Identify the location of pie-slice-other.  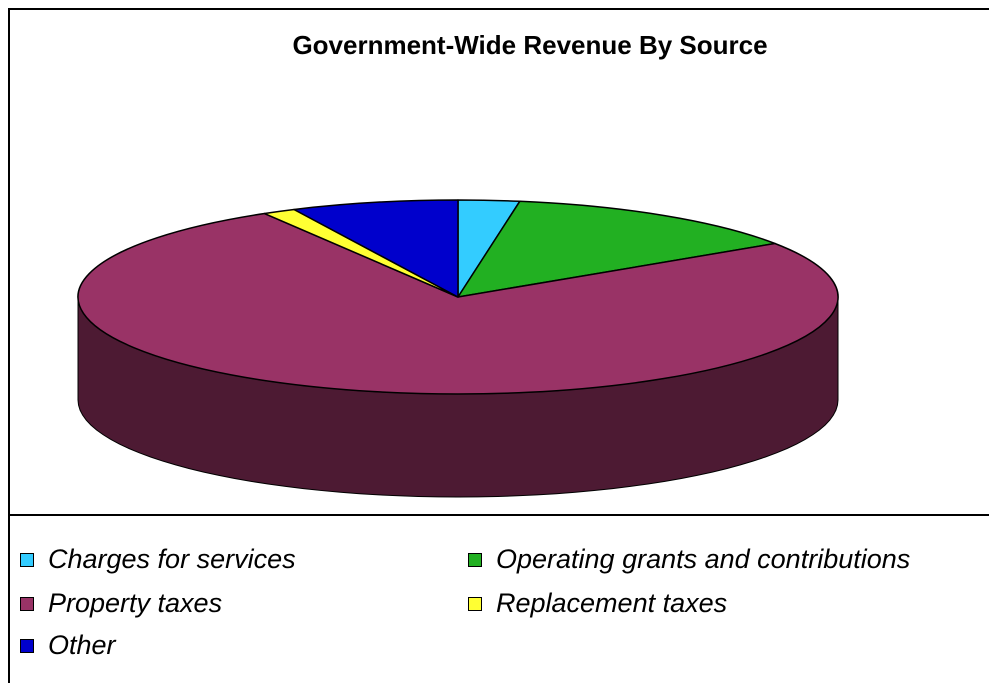
(376, 248).